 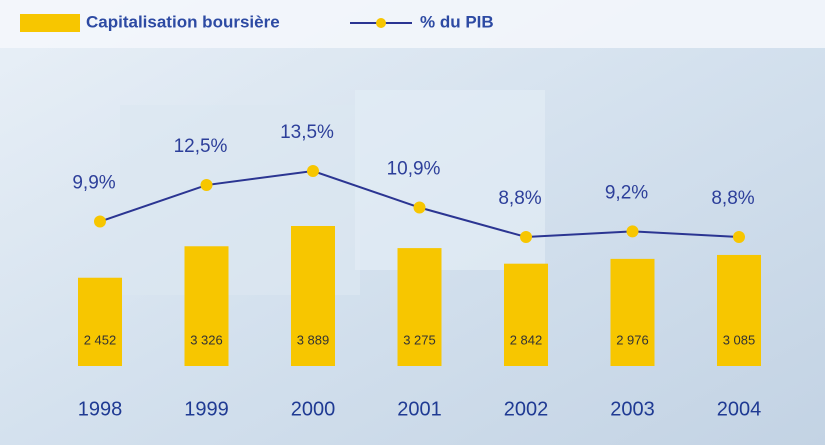 I want to click on x-tick-label: 1999, so click(x=206, y=409).